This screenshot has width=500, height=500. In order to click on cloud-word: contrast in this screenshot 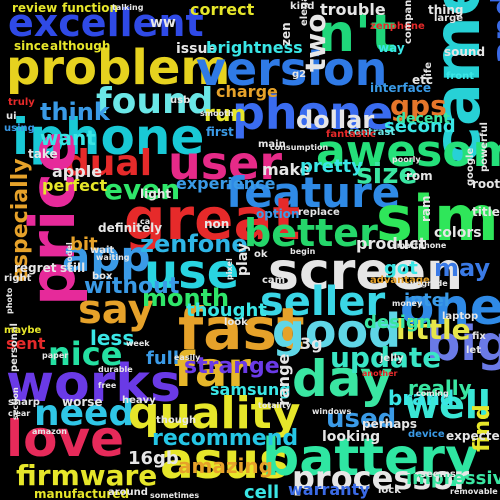, I will do `click(372, 132)`.